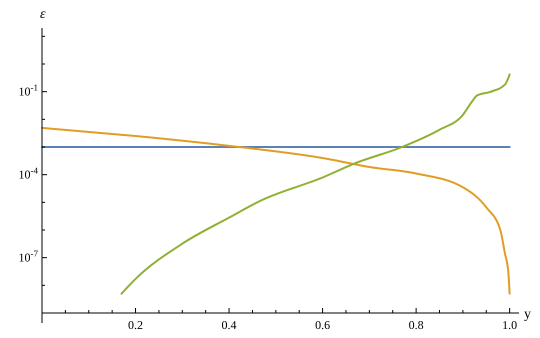 This screenshot has width=540, height=338. What do you see at coordinates (322, 325) in the screenshot?
I see `x-tick-label: 0.6` at bounding box center [322, 325].